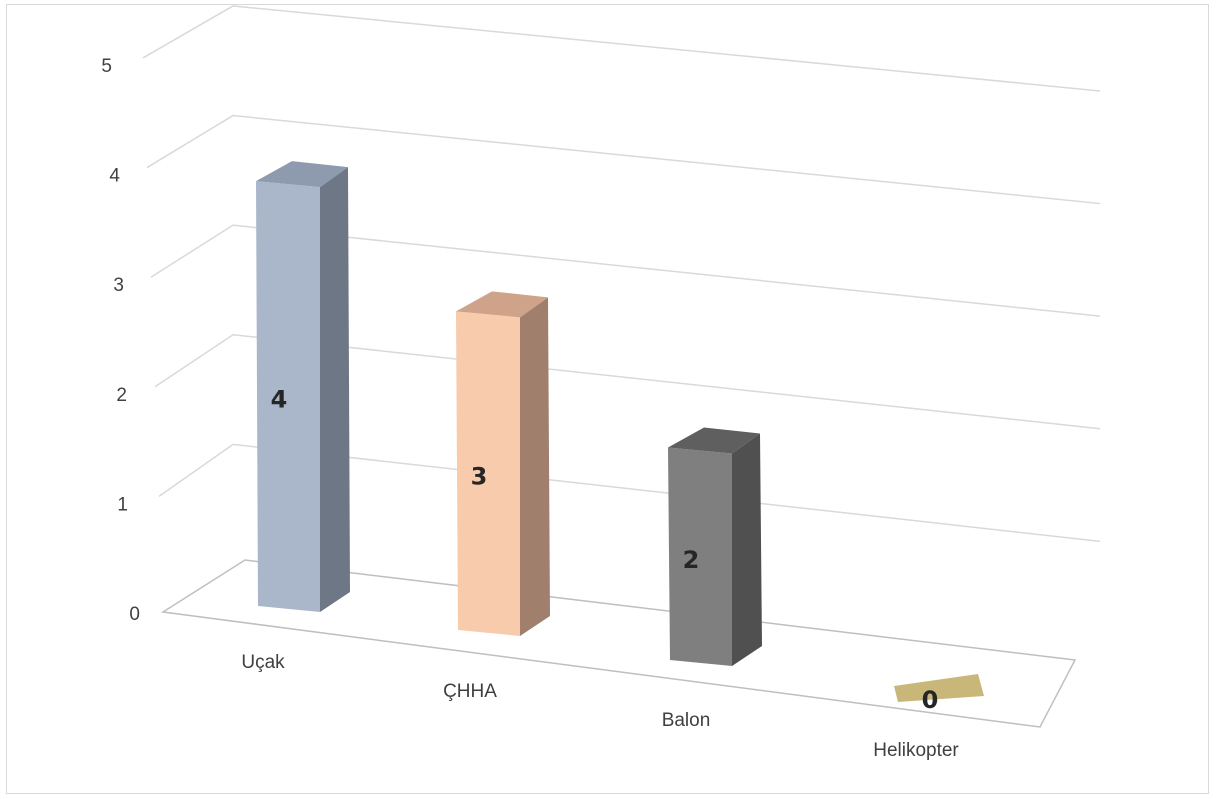 The height and width of the screenshot is (799, 1216). Describe the element at coordinates (120, 340) in the screenshot. I see `y-axis-ticks: 0 1 2 3 4 5` at that location.